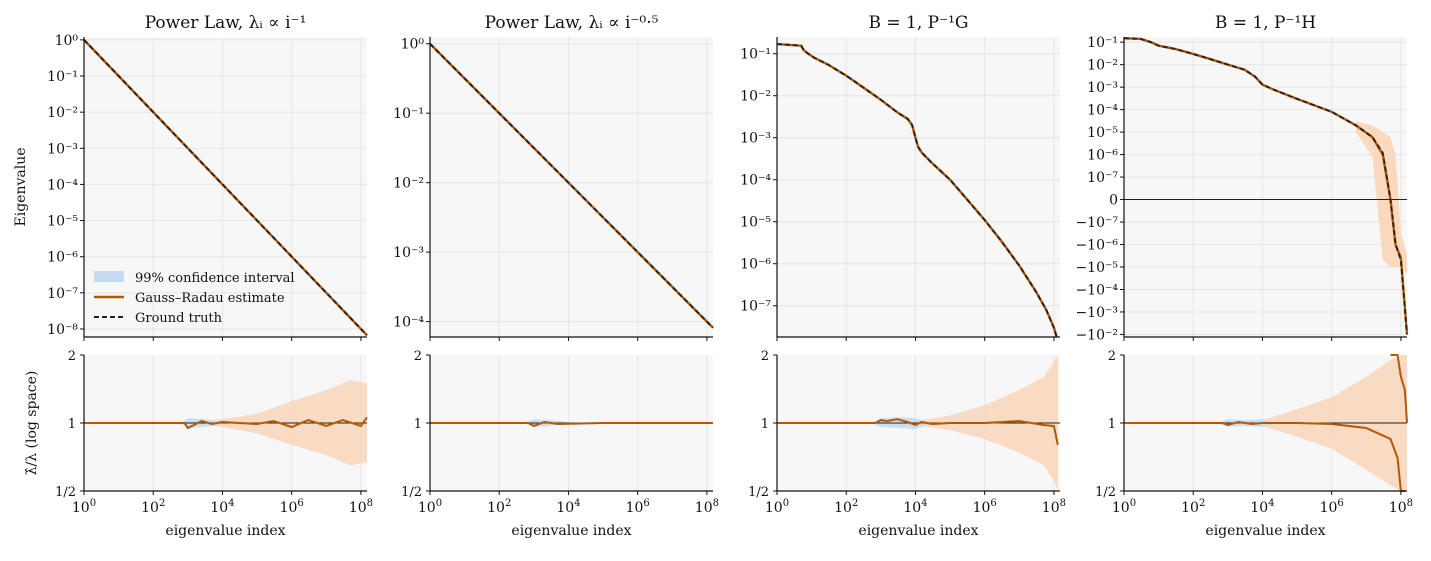 Image resolution: width=1431 pixels, height=561 pixels. I want to click on y-axis-label: Eigenvalue, so click(21, 187).